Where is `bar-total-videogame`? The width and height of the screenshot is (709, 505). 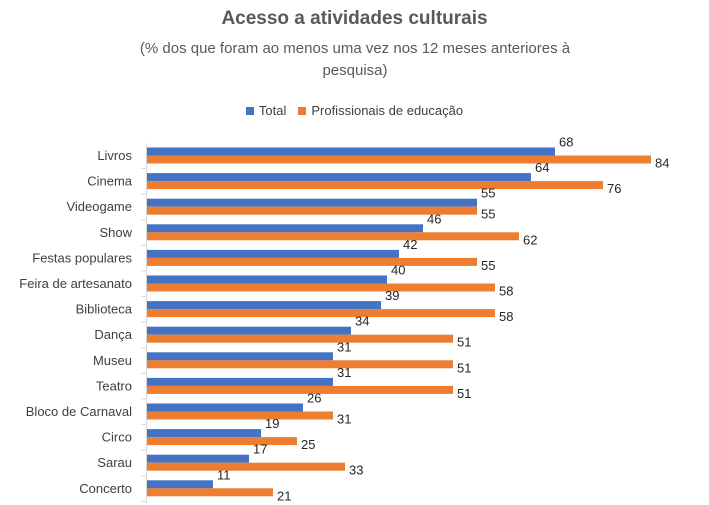 bar-total-videogame is located at coordinates (312, 202).